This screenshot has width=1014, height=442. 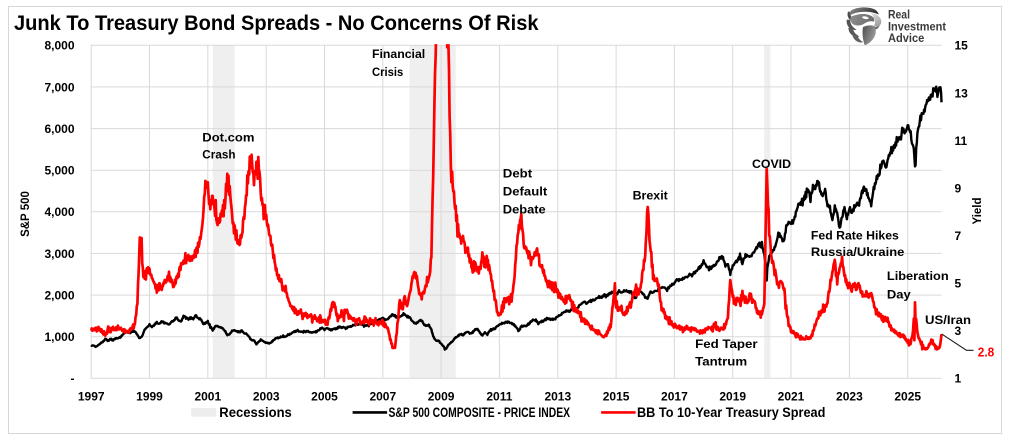 I want to click on svg-text: 1997, so click(x=91, y=397).